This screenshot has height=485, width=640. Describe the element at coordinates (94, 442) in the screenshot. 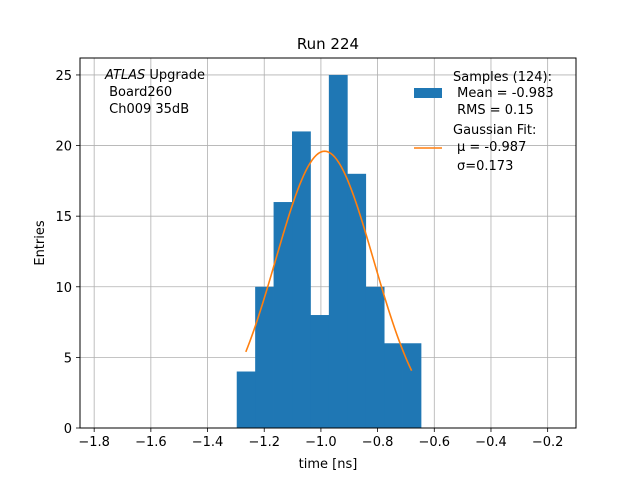

I see `x-tick-label: −1.8` at that location.